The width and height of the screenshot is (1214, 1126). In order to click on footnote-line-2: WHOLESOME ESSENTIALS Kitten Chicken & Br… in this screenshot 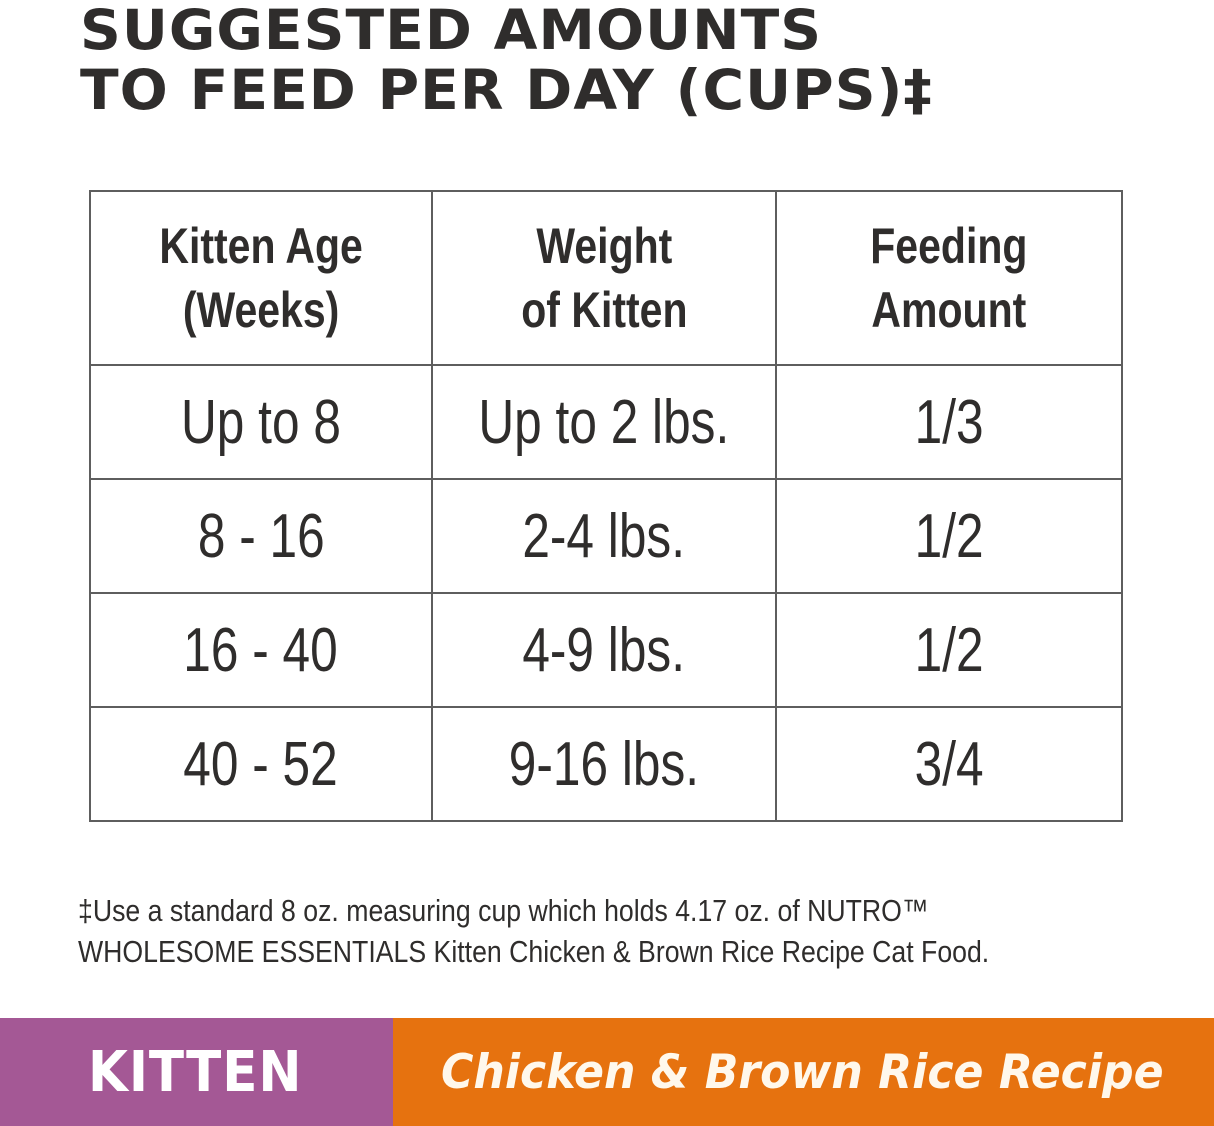, I will do `click(534, 951)`.